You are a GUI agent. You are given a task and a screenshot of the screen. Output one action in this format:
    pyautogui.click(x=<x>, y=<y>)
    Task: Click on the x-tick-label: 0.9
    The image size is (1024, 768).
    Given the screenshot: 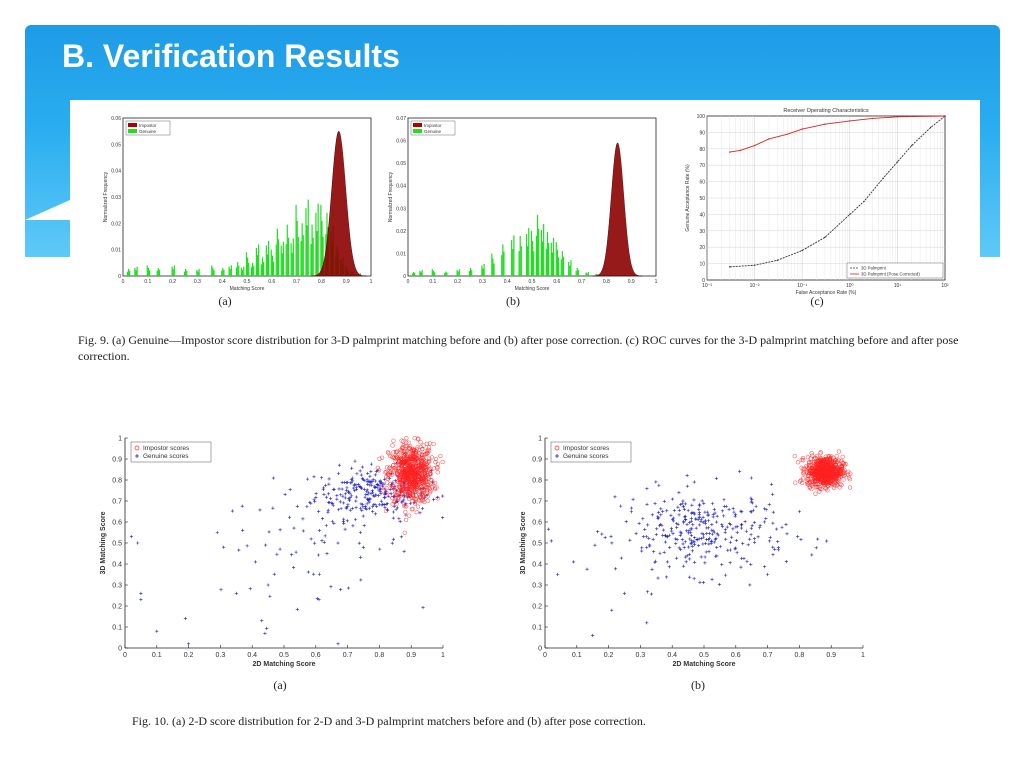 What is the action you would take?
    pyautogui.click(x=411, y=655)
    